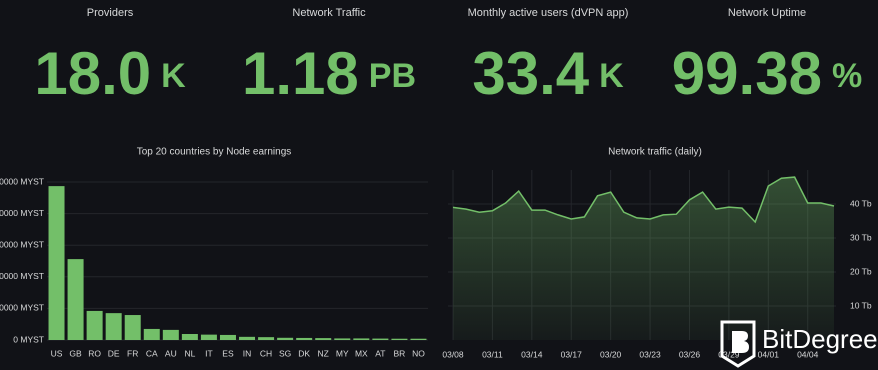 This screenshot has height=370, width=878. What do you see at coordinates (171, 353) in the screenshot?
I see `x-tick-label: AU` at bounding box center [171, 353].